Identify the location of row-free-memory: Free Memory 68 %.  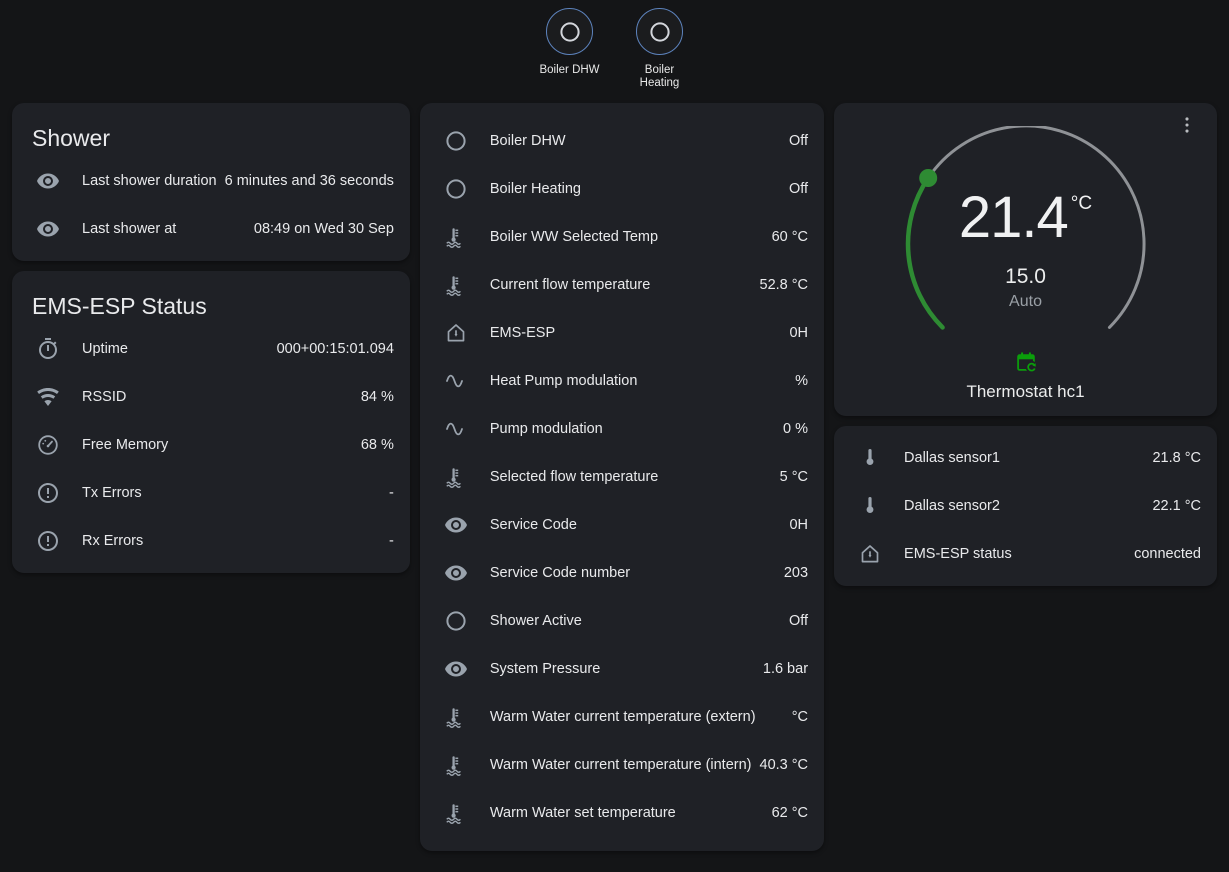
(211, 445).